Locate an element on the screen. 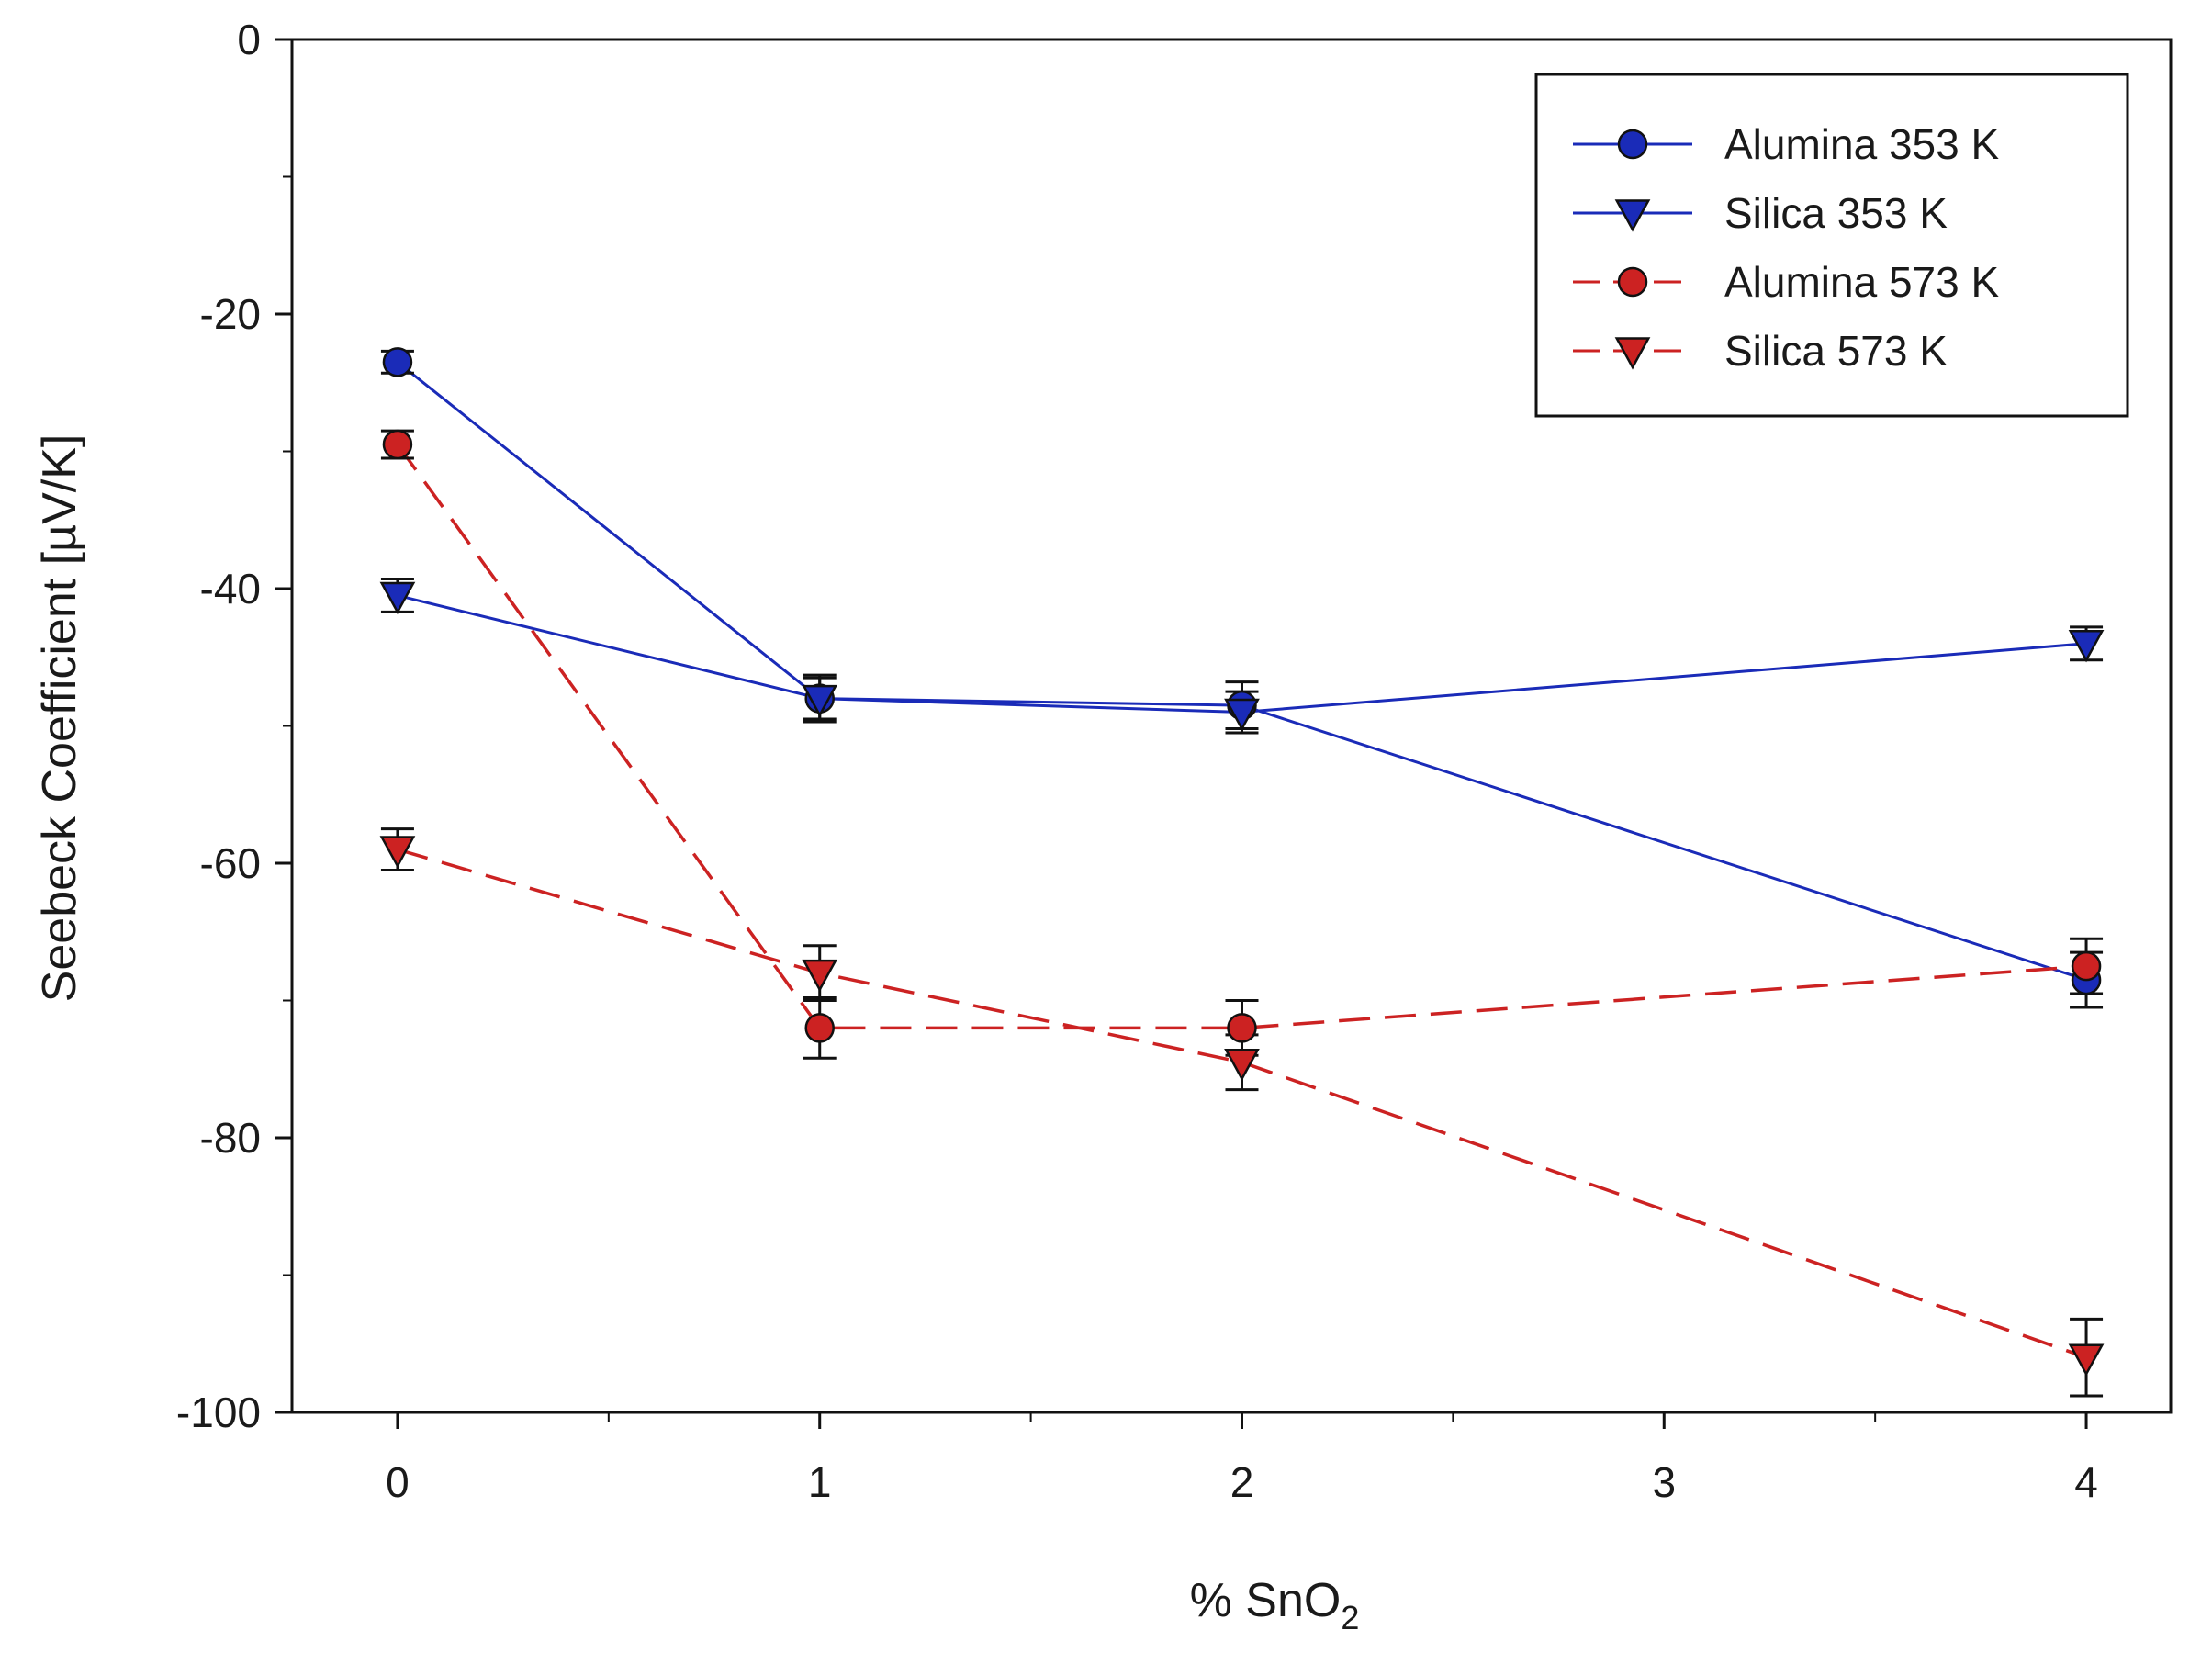 The image size is (2212, 1675). legend-marker-alumina-573-k is located at coordinates (1633, 282).